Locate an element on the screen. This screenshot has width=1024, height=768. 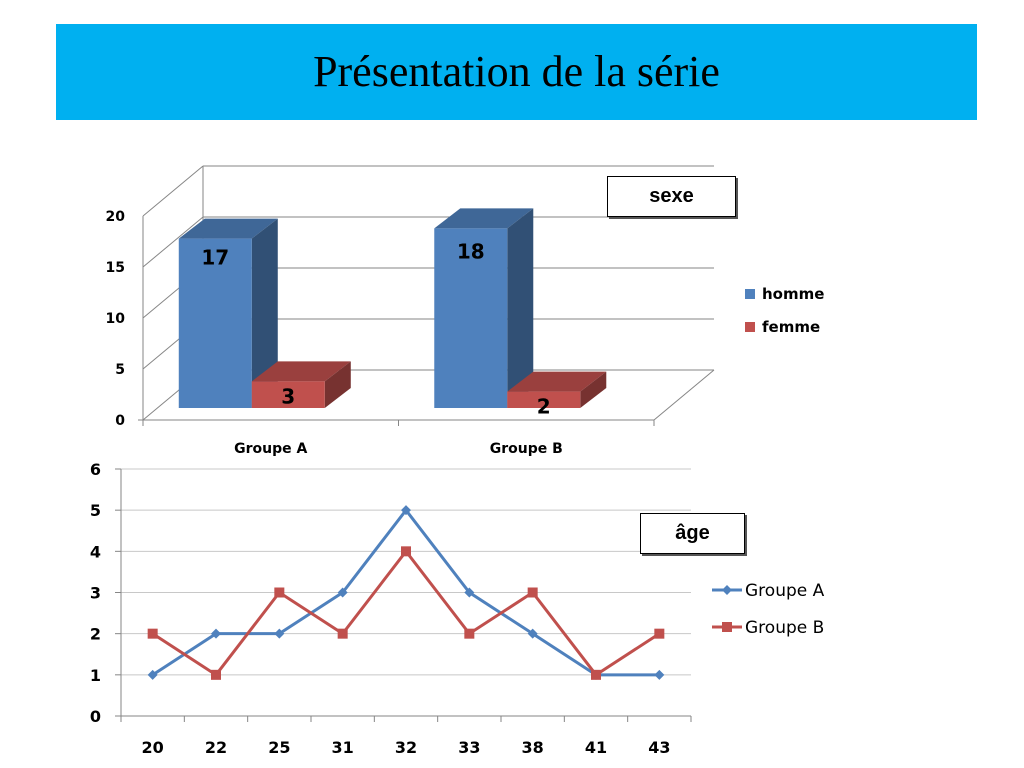
line-chart-title: âge is located at coordinates (692, 533).